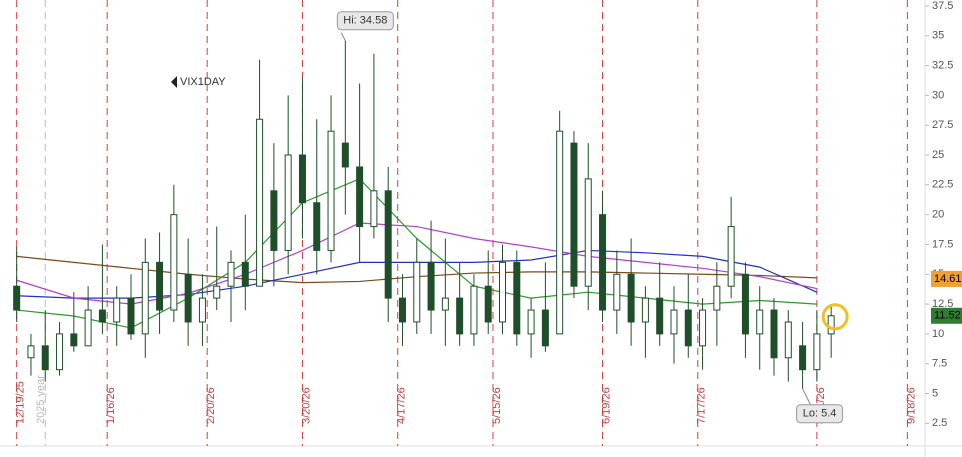 This screenshot has width=962, height=457. What do you see at coordinates (306, 405) in the screenshot?
I see `x-tick-label: 3/20/26` at bounding box center [306, 405].